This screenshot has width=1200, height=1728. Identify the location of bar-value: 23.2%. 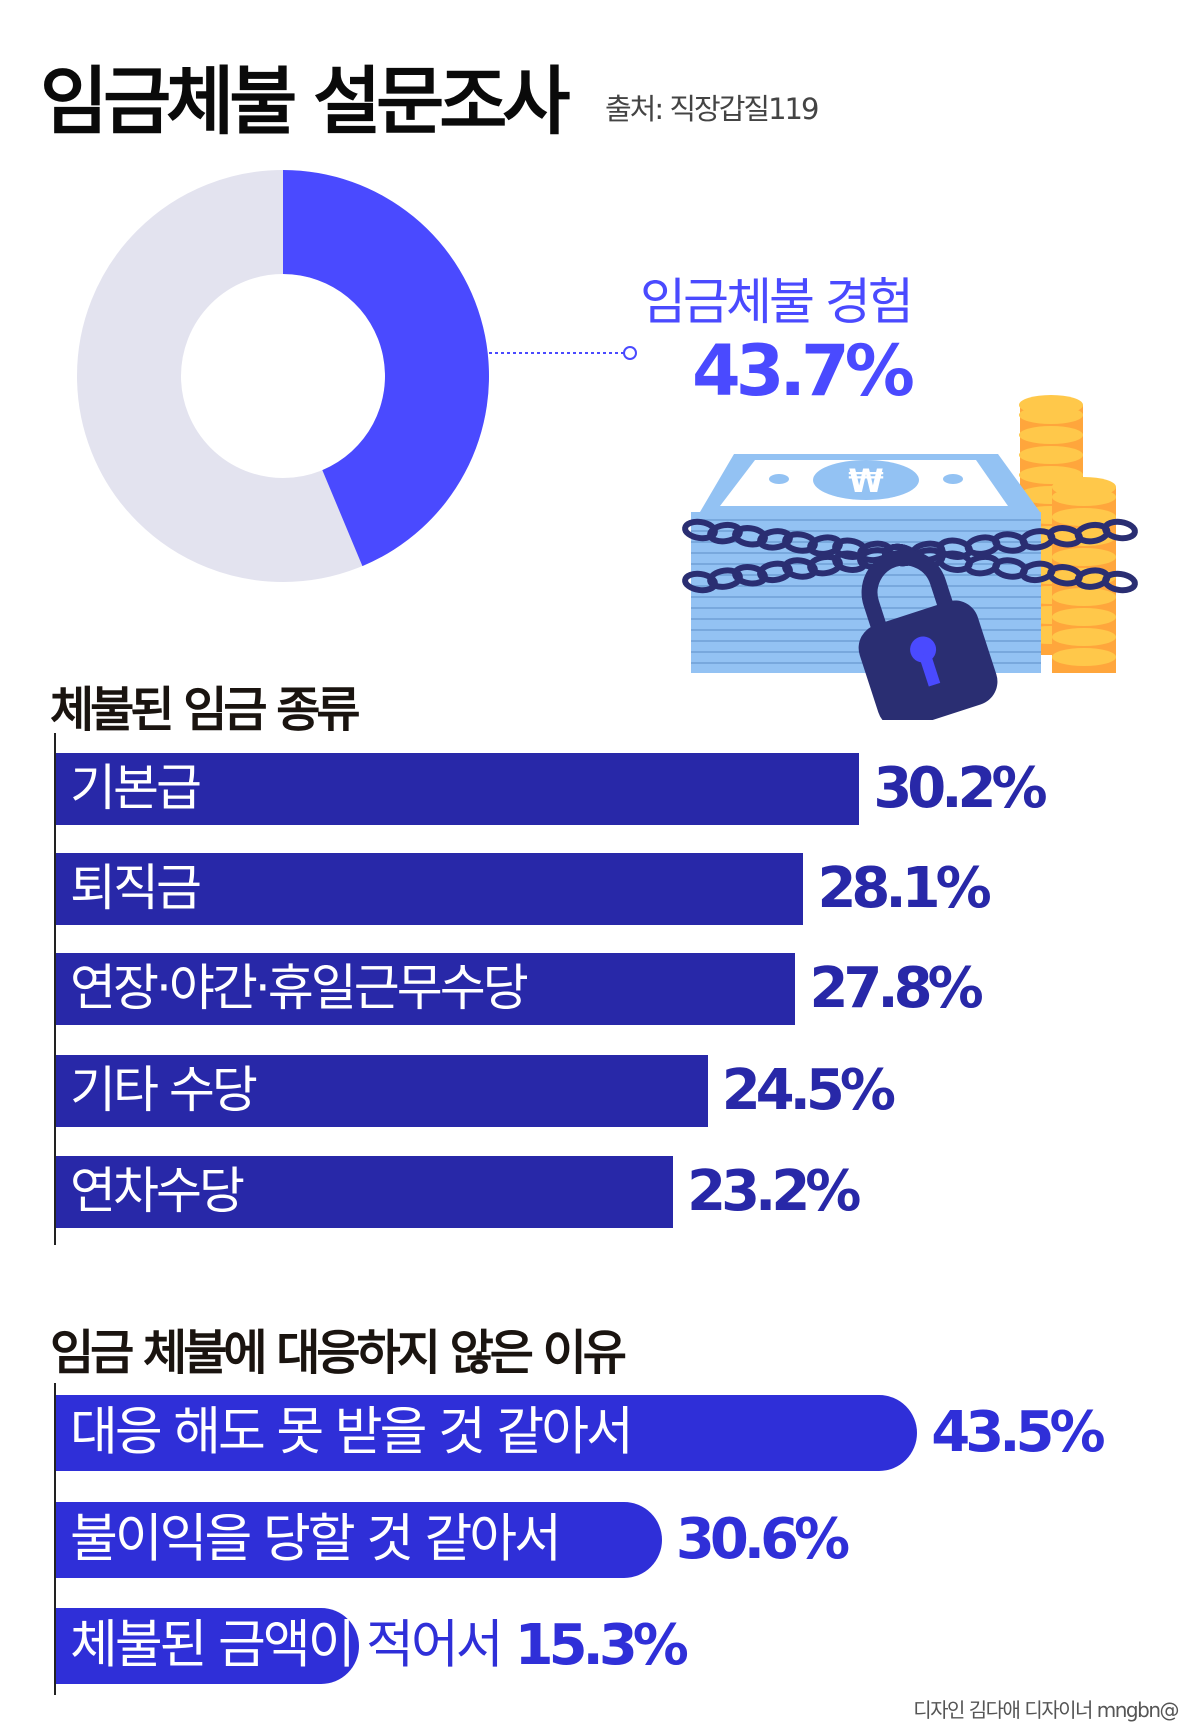
(774, 1191).